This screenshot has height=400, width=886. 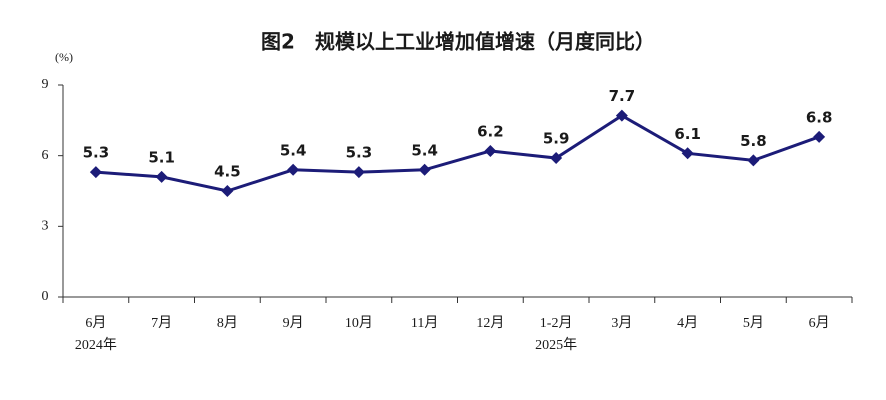 I want to click on y-tick-label: 0, so click(x=45, y=296).